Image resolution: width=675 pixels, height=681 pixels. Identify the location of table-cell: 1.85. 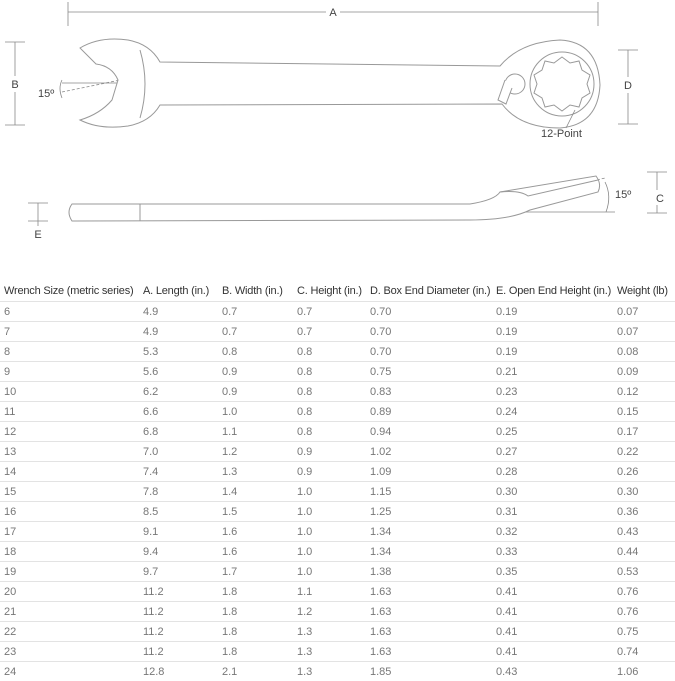
(429, 671).